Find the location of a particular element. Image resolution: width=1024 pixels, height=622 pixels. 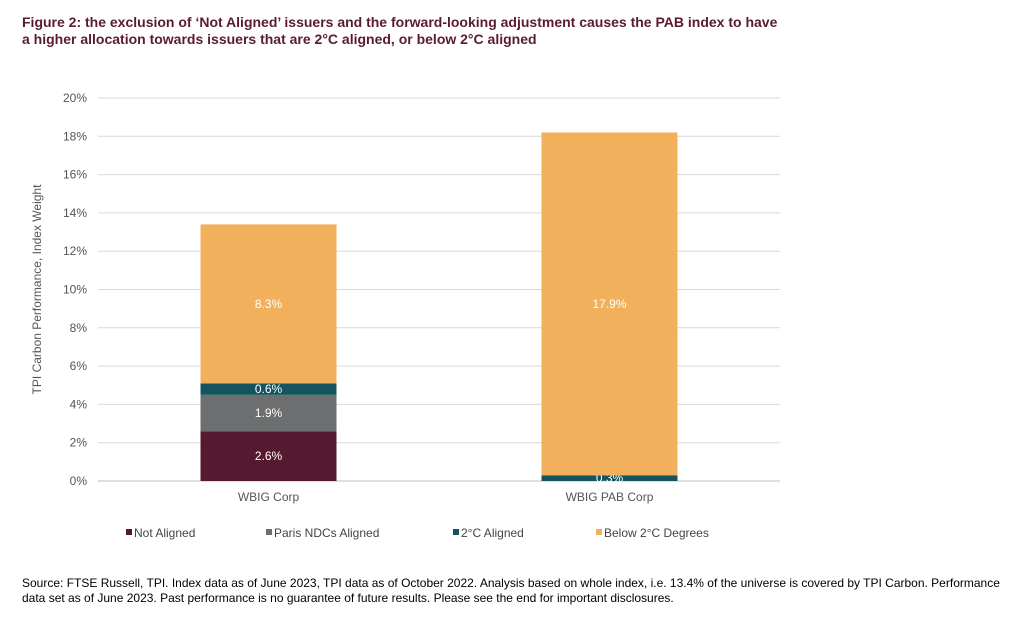

data-label: 0.6% is located at coordinates (269, 389).